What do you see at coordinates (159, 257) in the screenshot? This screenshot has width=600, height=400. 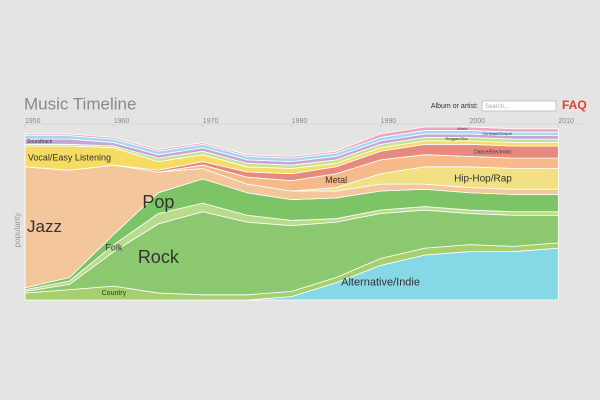 I see `series-label: Rock` at bounding box center [159, 257].